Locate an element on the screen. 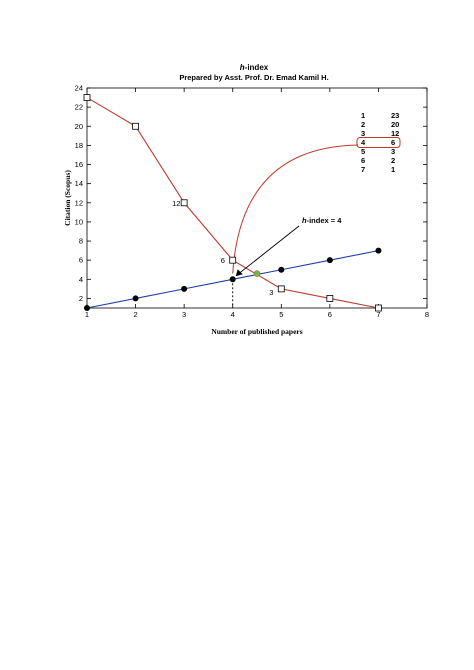 The width and height of the screenshot is (474, 670). y-tick-label: 18 is located at coordinates (79, 145).